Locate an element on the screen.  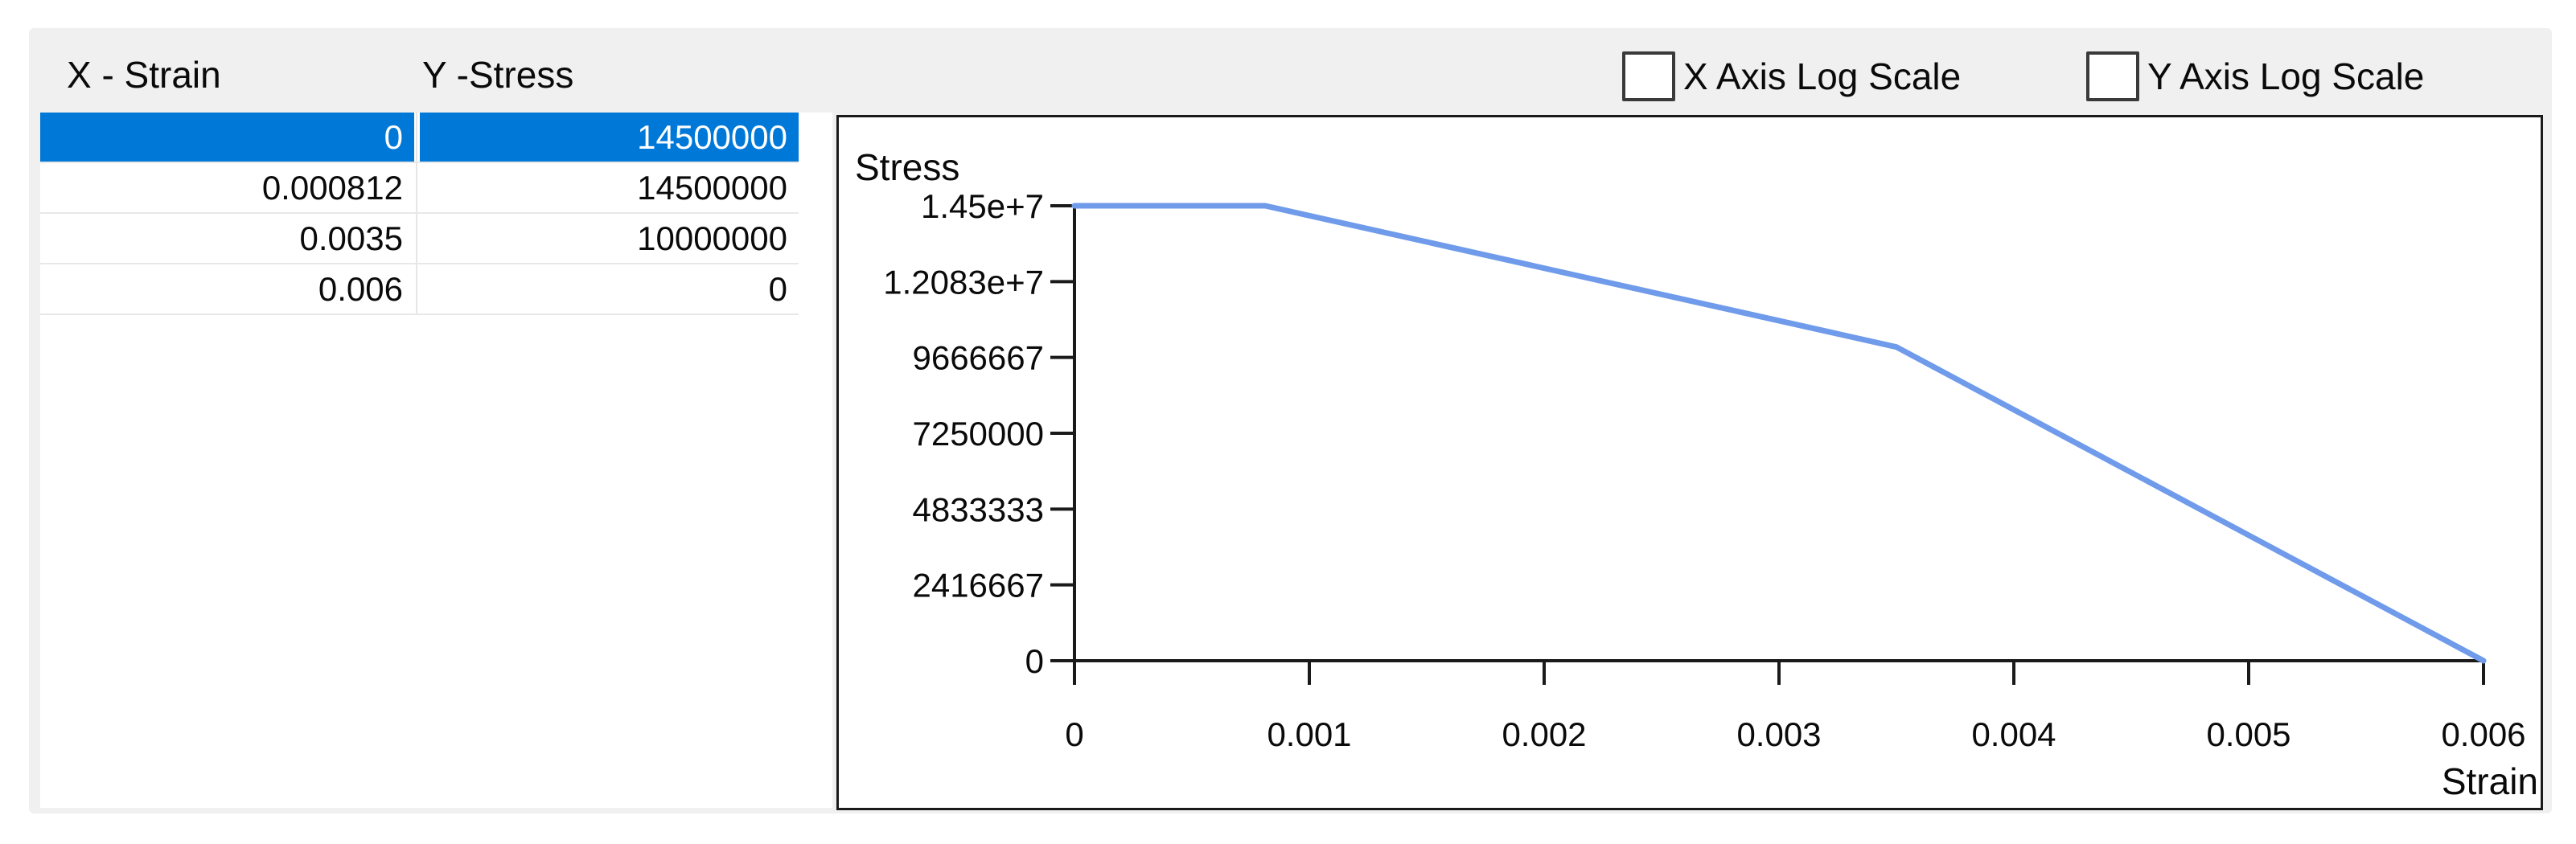
y-axis-log-scale-checkbox is located at coordinates (2112, 76).